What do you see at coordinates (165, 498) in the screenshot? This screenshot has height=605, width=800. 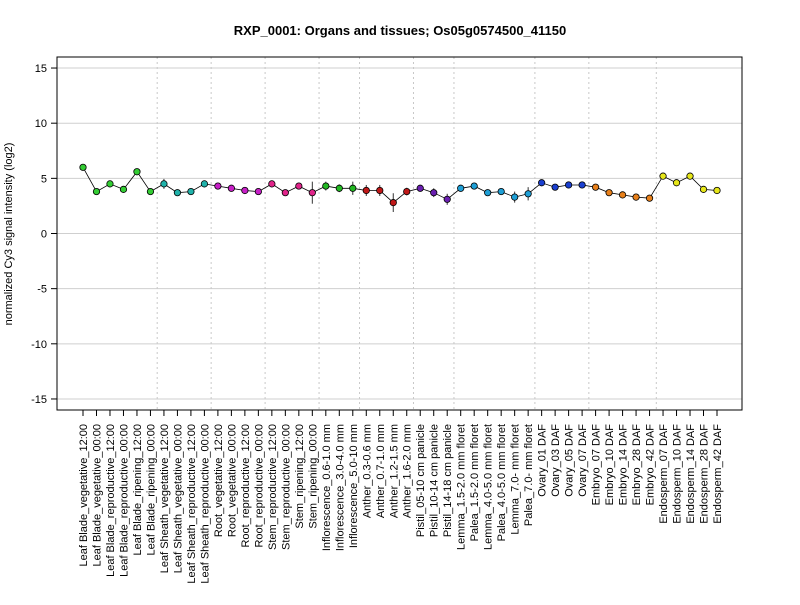 I see `x-tick-label: Leaf Sheath_vegetative_12:00` at bounding box center [165, 498].